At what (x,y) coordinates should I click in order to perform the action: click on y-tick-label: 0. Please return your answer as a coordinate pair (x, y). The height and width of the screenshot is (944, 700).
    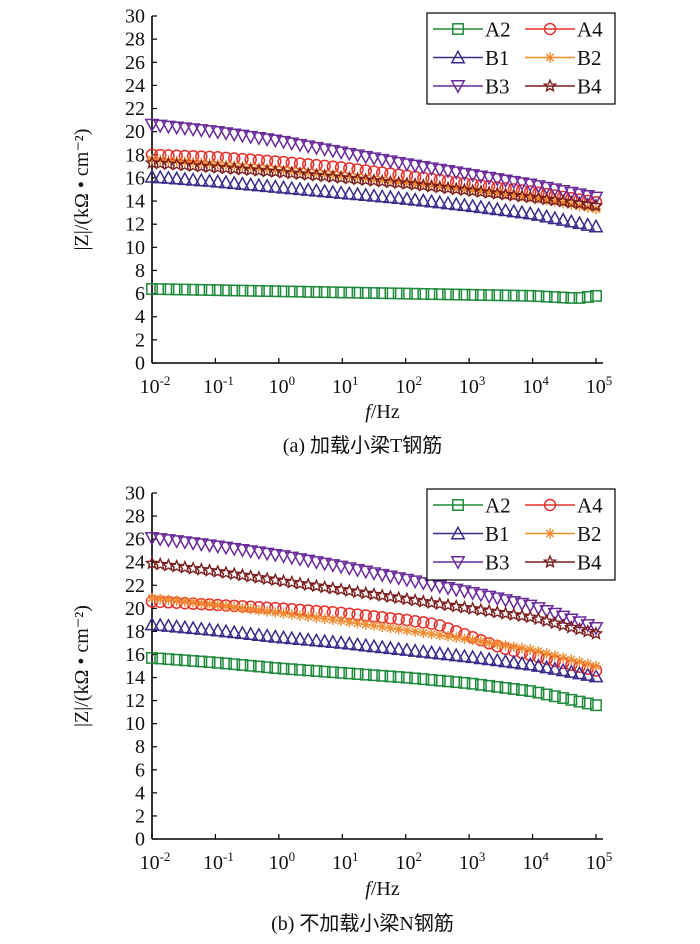
    Looking at the image, I should click on (140, 840).